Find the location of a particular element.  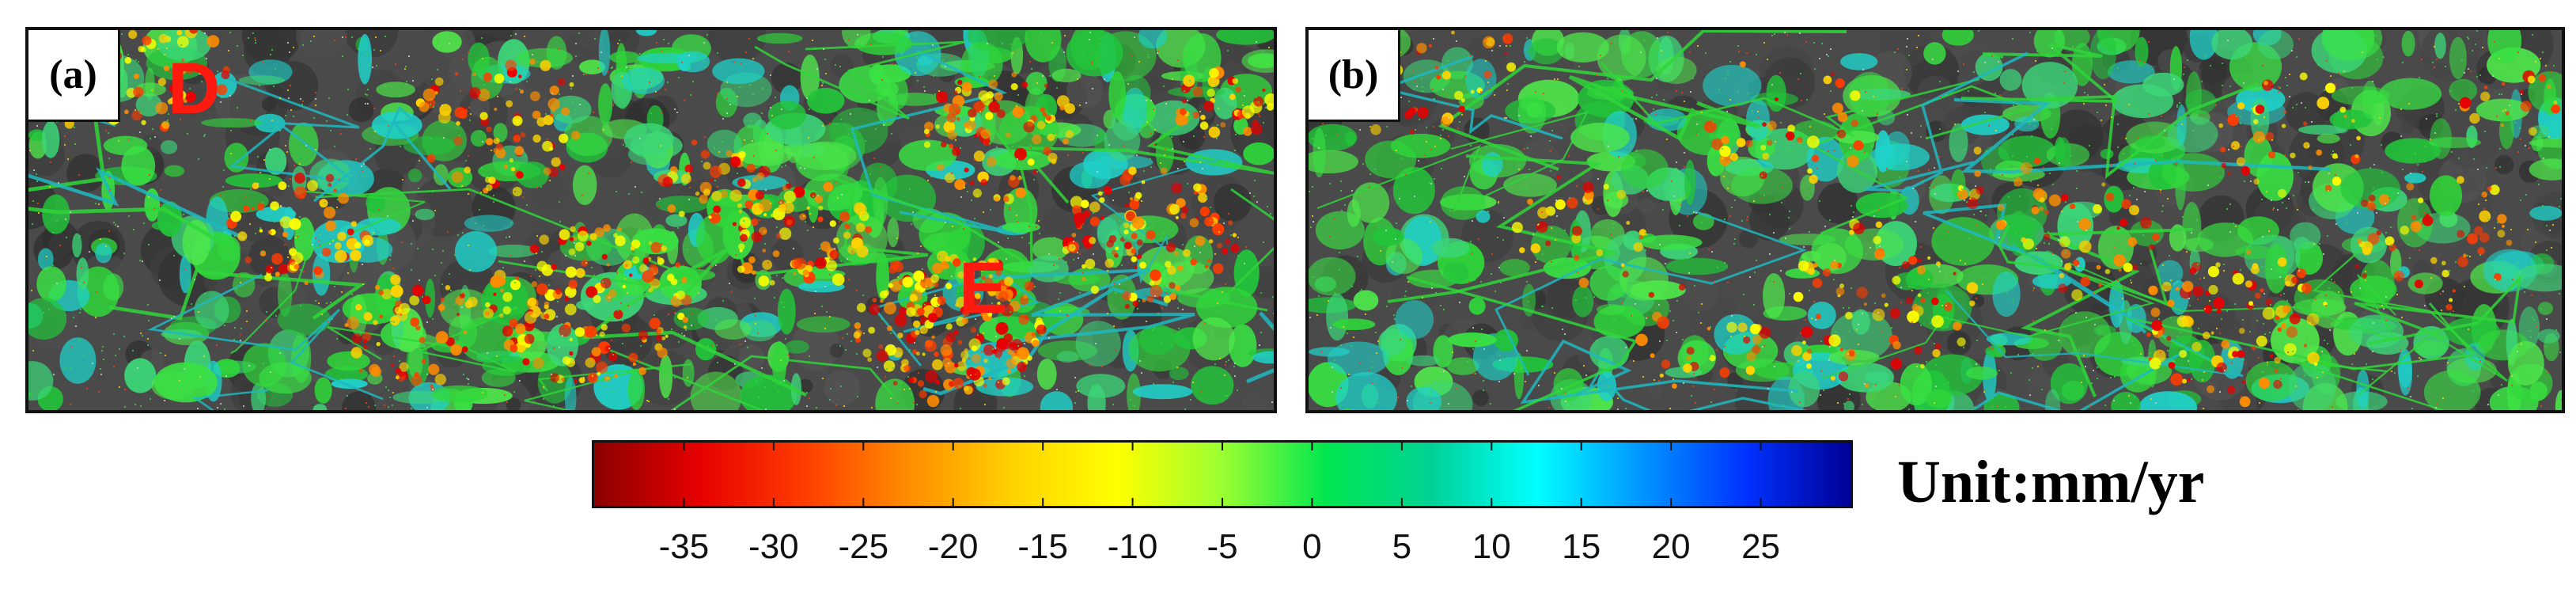

colorbar-tick-label: 0 is located at coordinates (1312, 546).